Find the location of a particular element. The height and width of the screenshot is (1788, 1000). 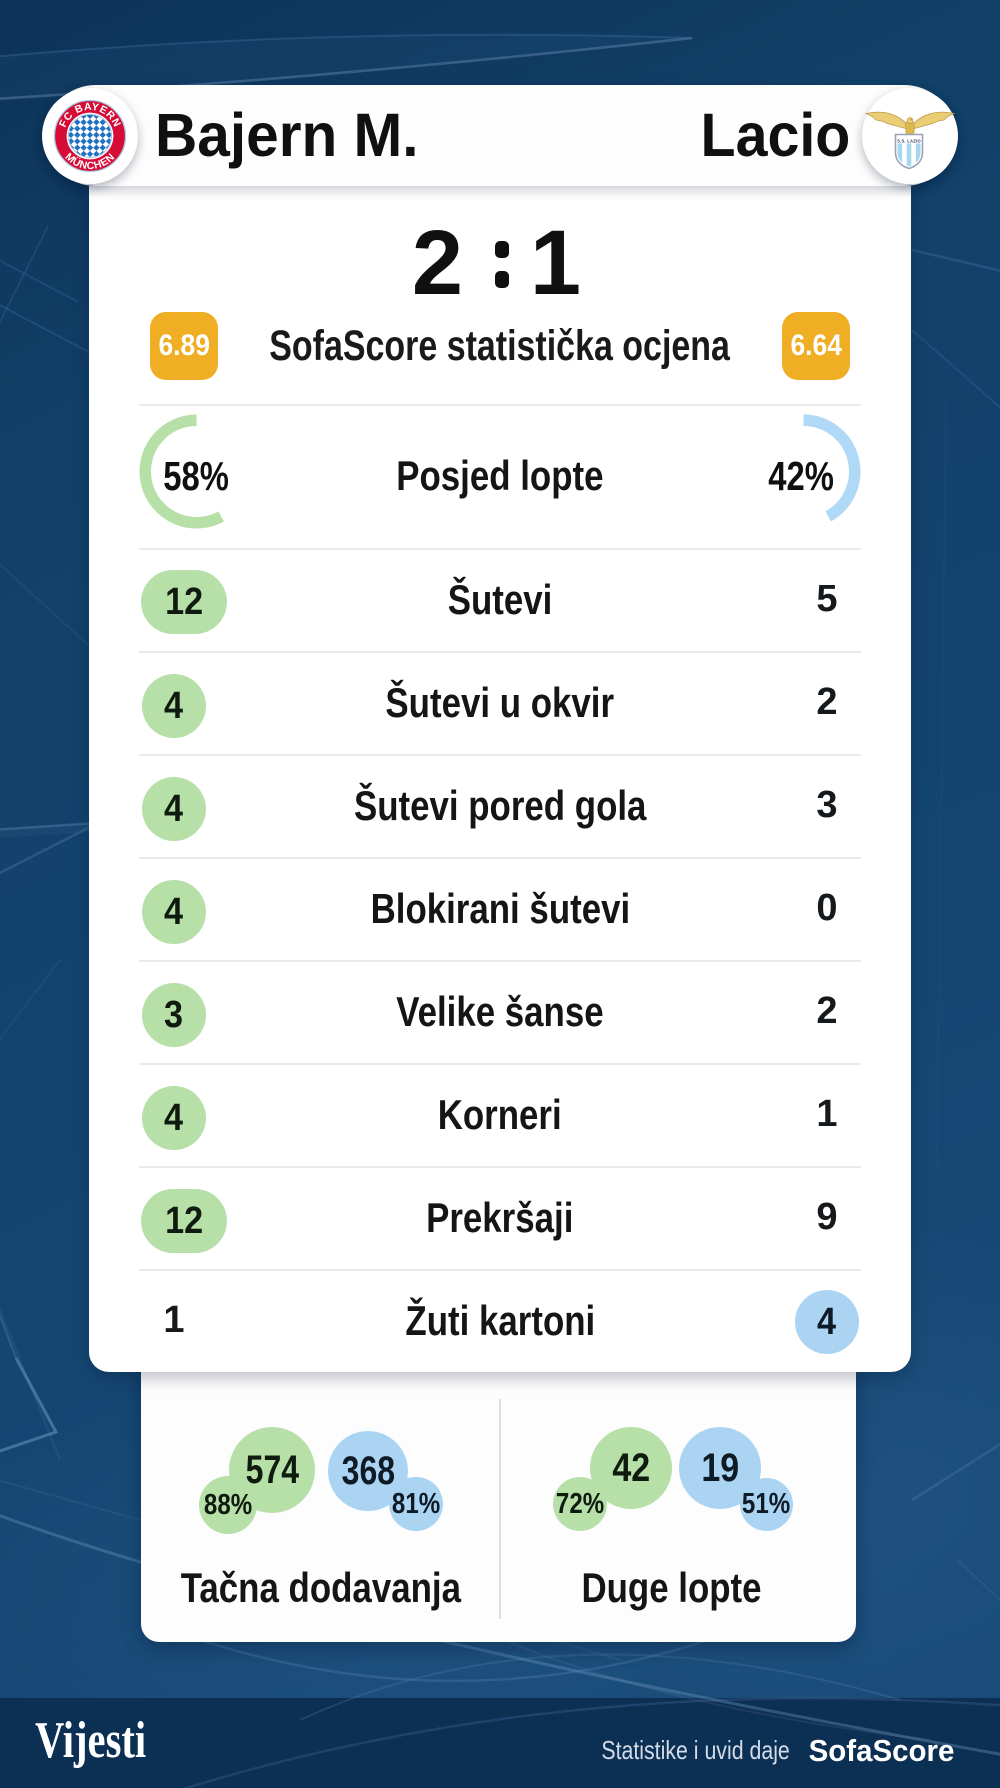

svg-text: MÜNCHEN is located at coordinates (90, 161).